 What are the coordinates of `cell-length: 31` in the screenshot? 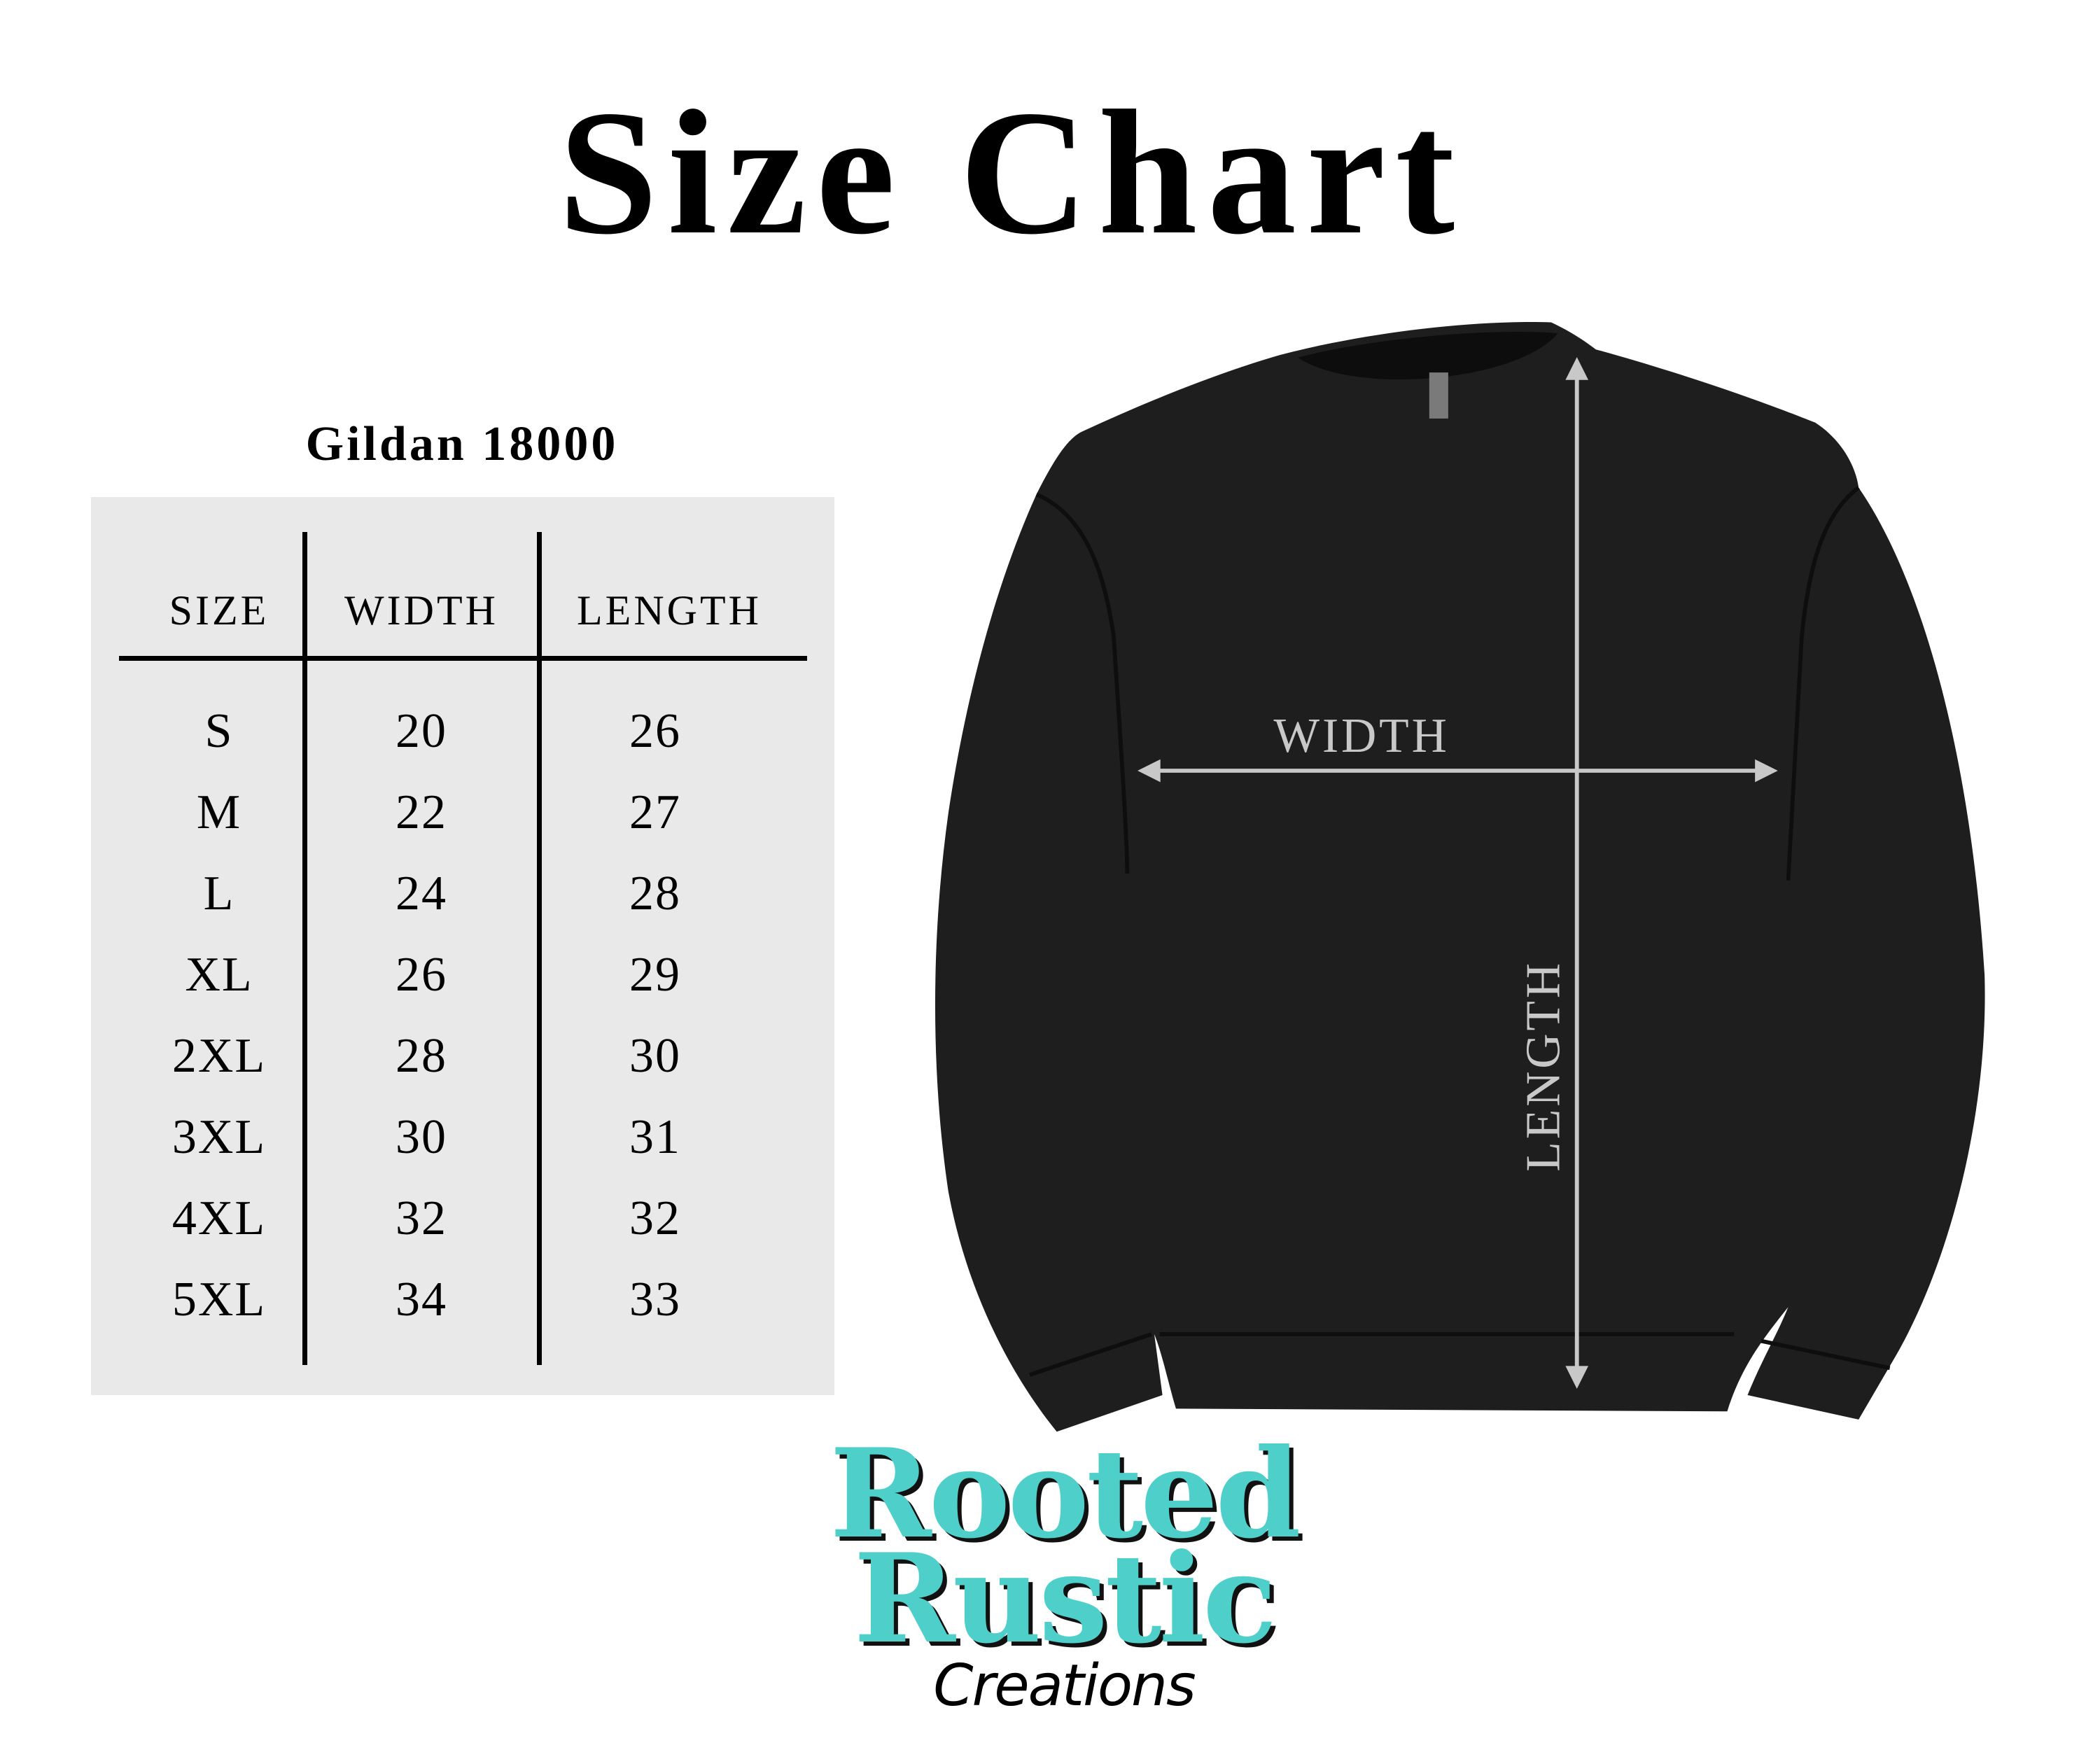 It's located at (655, 1137).